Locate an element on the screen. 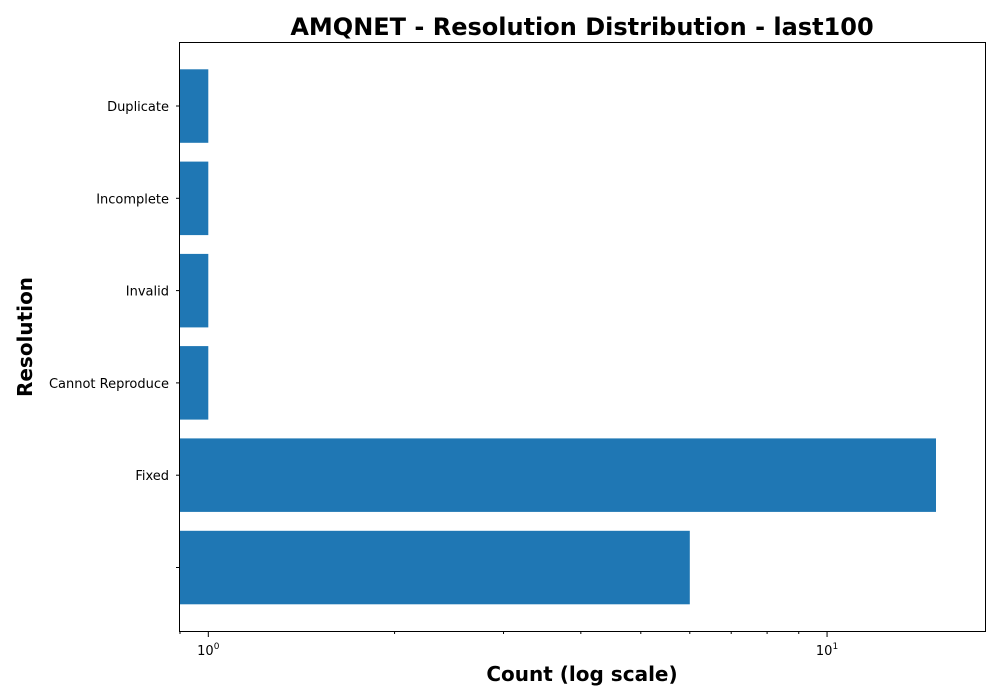  y-axis-label: Resolution is located at coordinates (25, 337).